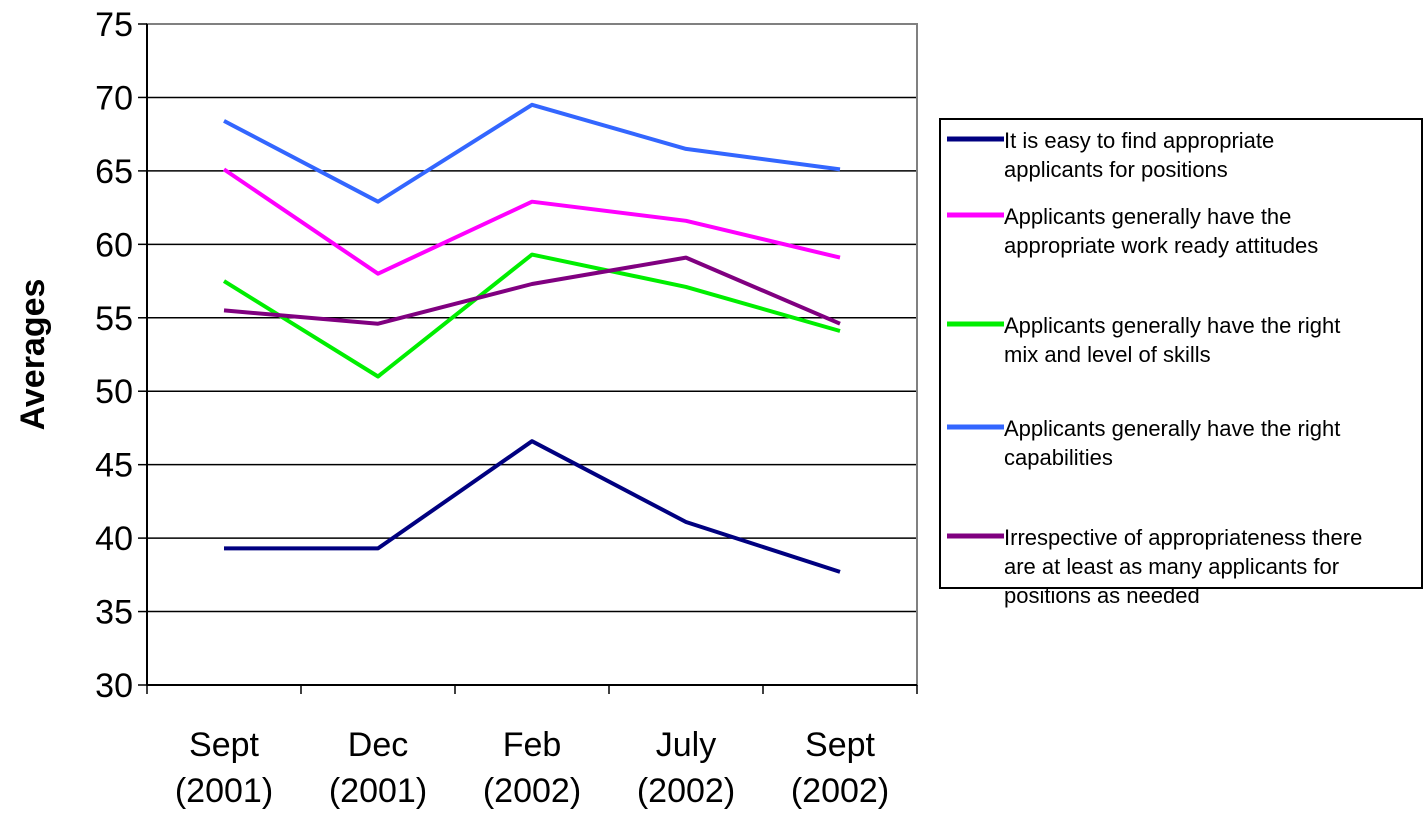  I want to click on legend-label: appropriate work ready attitudes, so click(1161, 245).